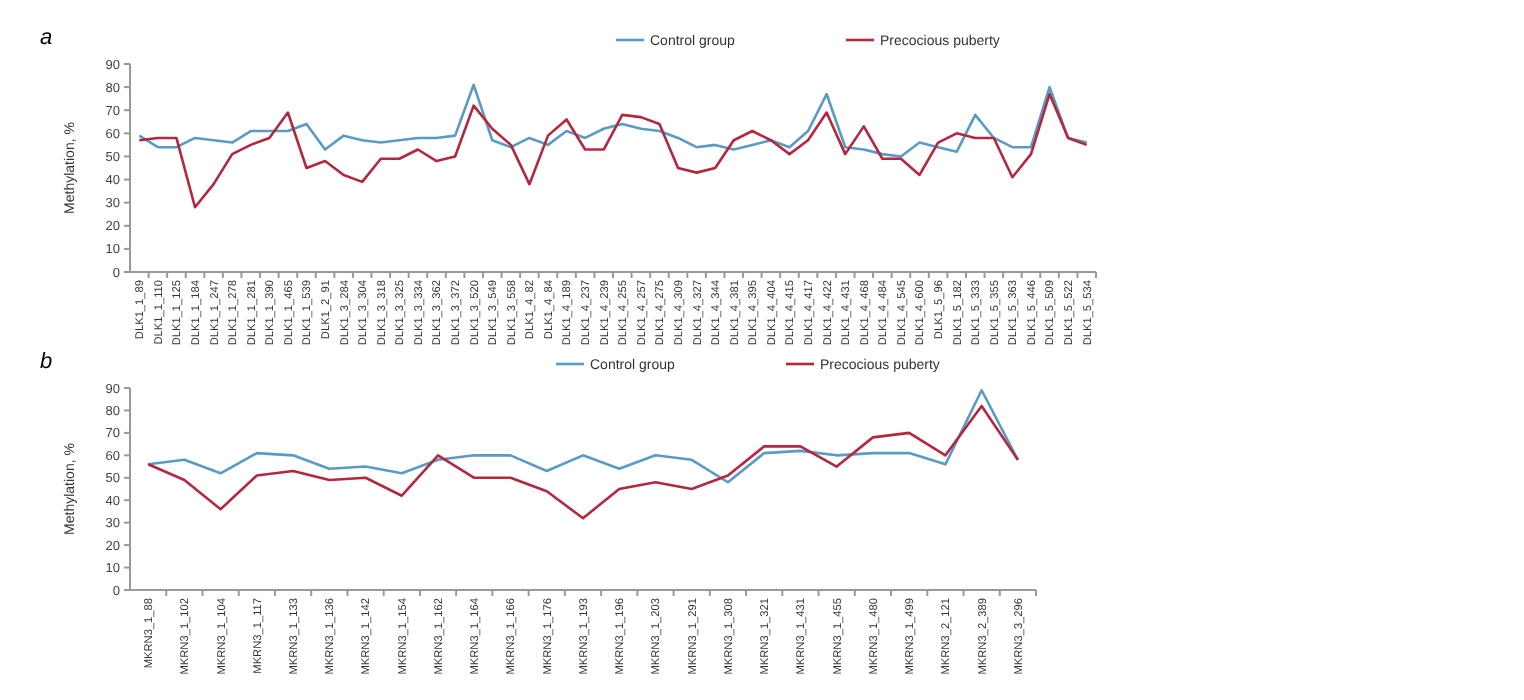 The width and height of the screenshot is (1524, 700). Describe the element at coordinates (46, 362) in the screenshot. I see `chart-title: b` at that location.